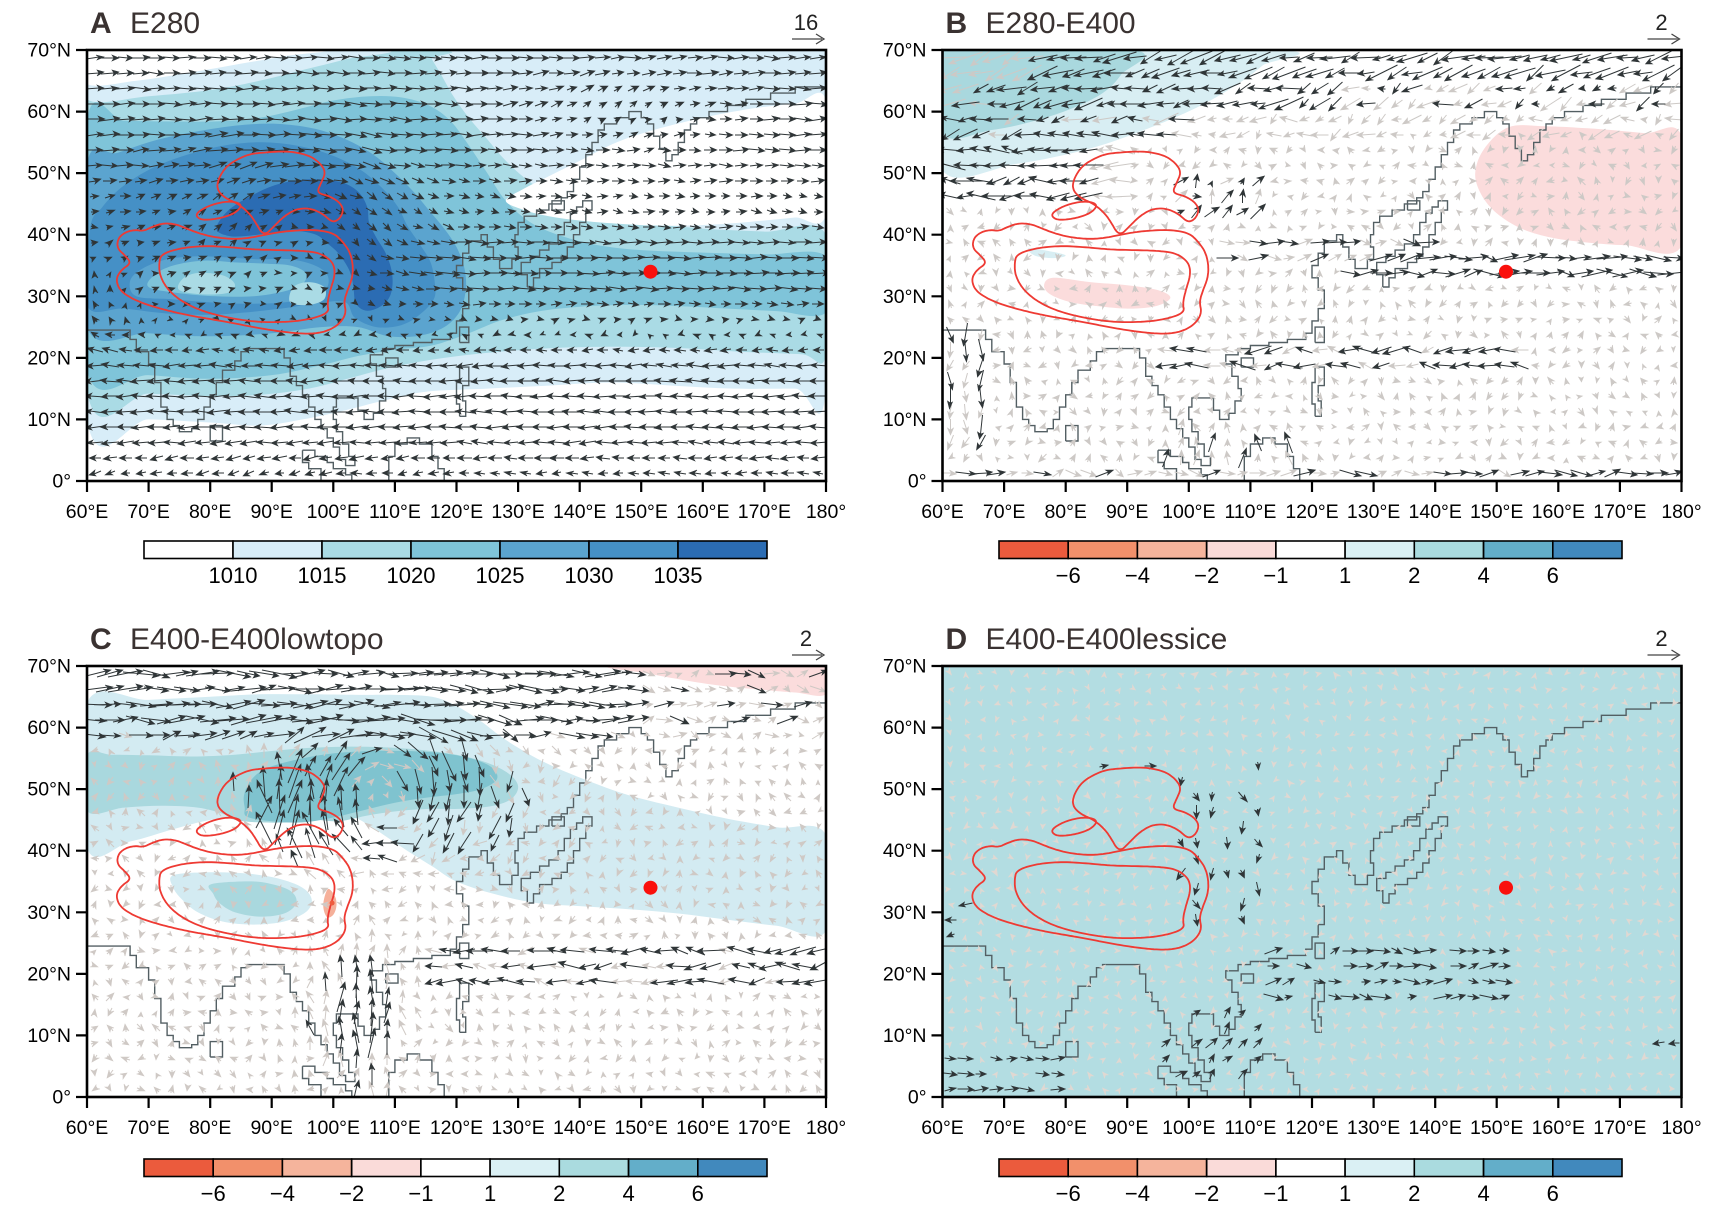 Image resolution: width=1716 pixels, height=1221 pixels. I want to click on svg-text: 1010, so click(233, 575).